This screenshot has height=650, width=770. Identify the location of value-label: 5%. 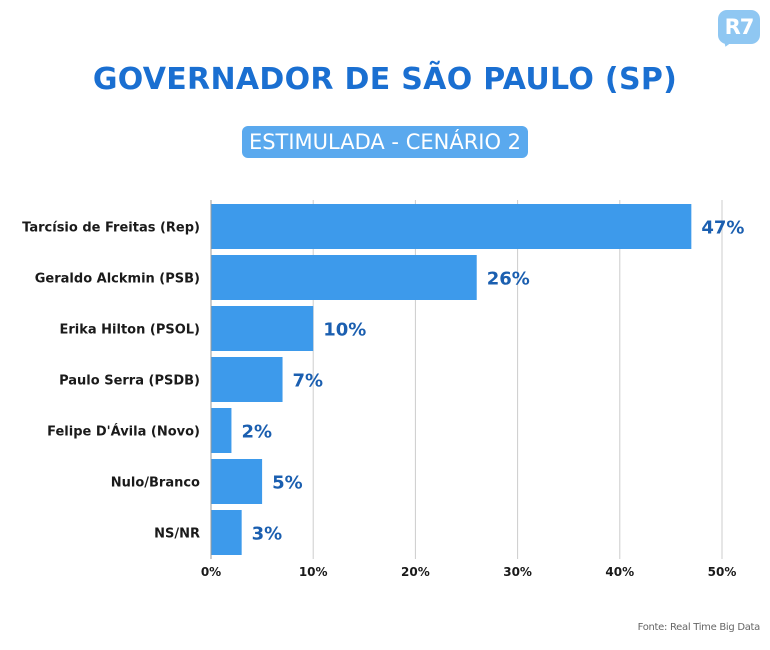
(287, 483).